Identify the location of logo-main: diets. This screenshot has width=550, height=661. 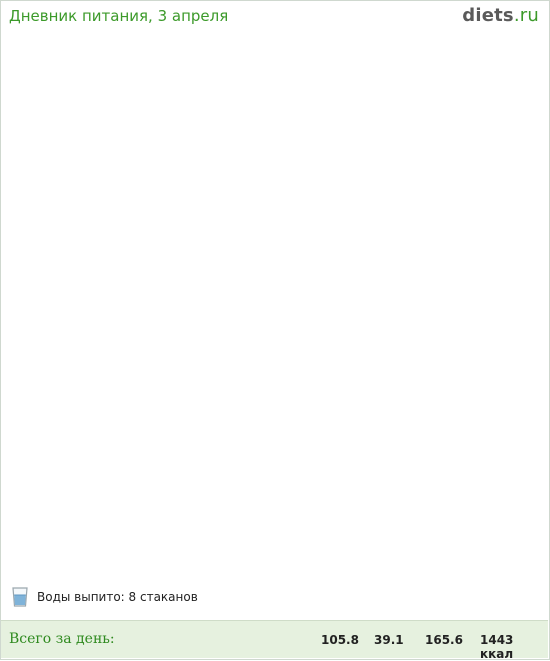
(488, 15).